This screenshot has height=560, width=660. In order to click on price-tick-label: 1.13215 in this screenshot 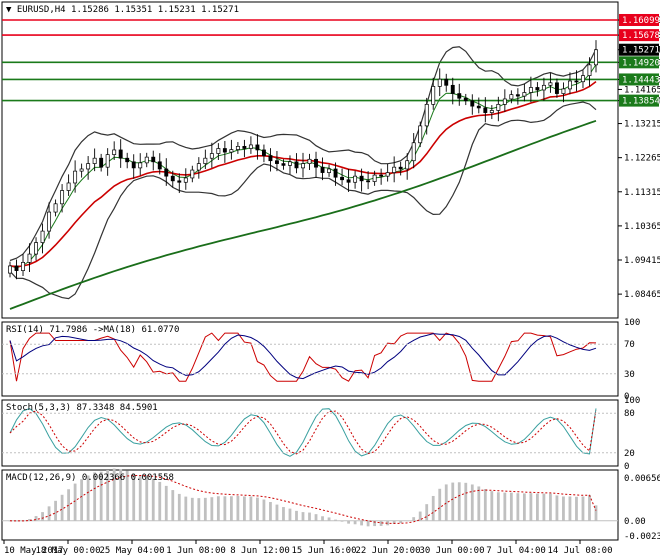, I will do `click(642, 125)`.